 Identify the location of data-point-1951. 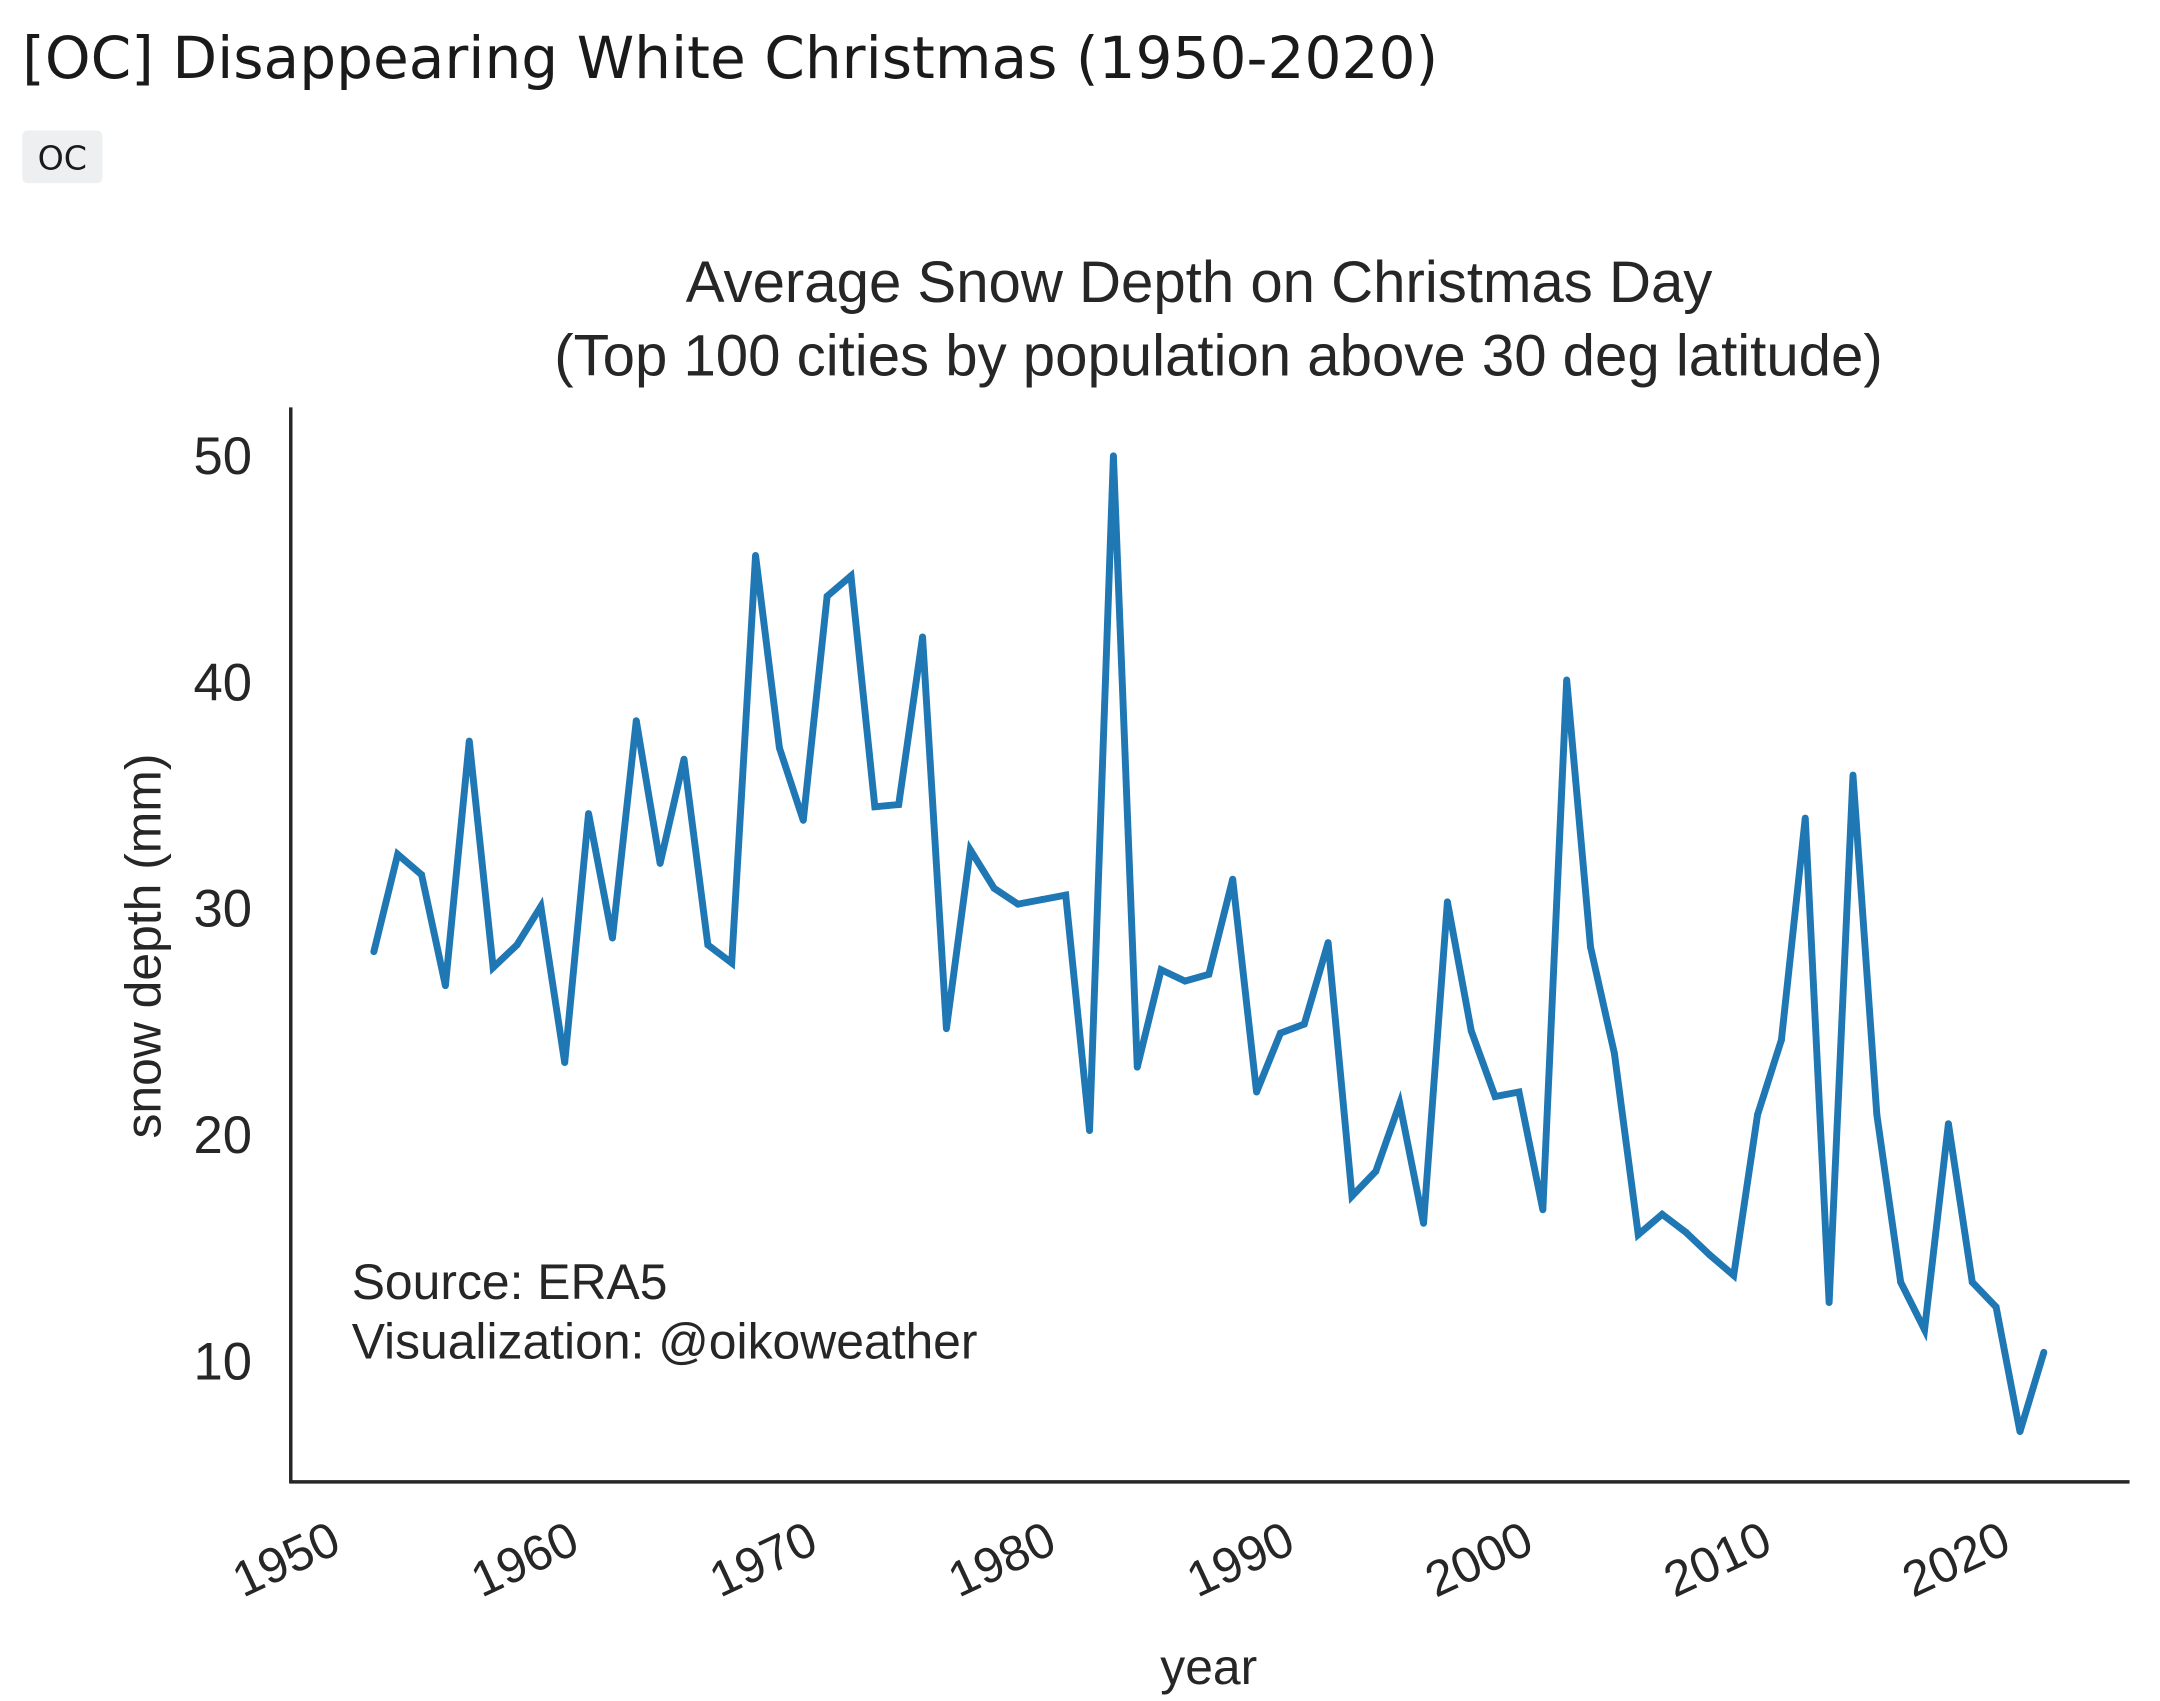
(398, 854).